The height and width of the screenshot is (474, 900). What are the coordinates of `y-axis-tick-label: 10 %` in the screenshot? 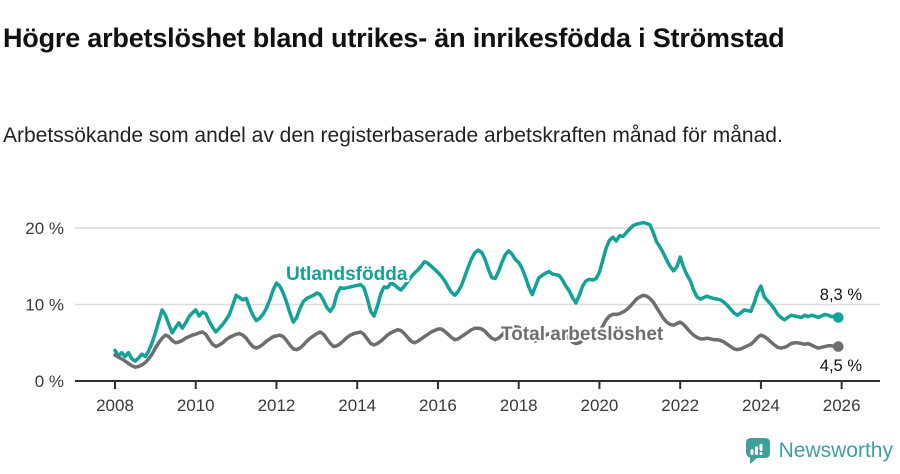 It's located at (44, 305).